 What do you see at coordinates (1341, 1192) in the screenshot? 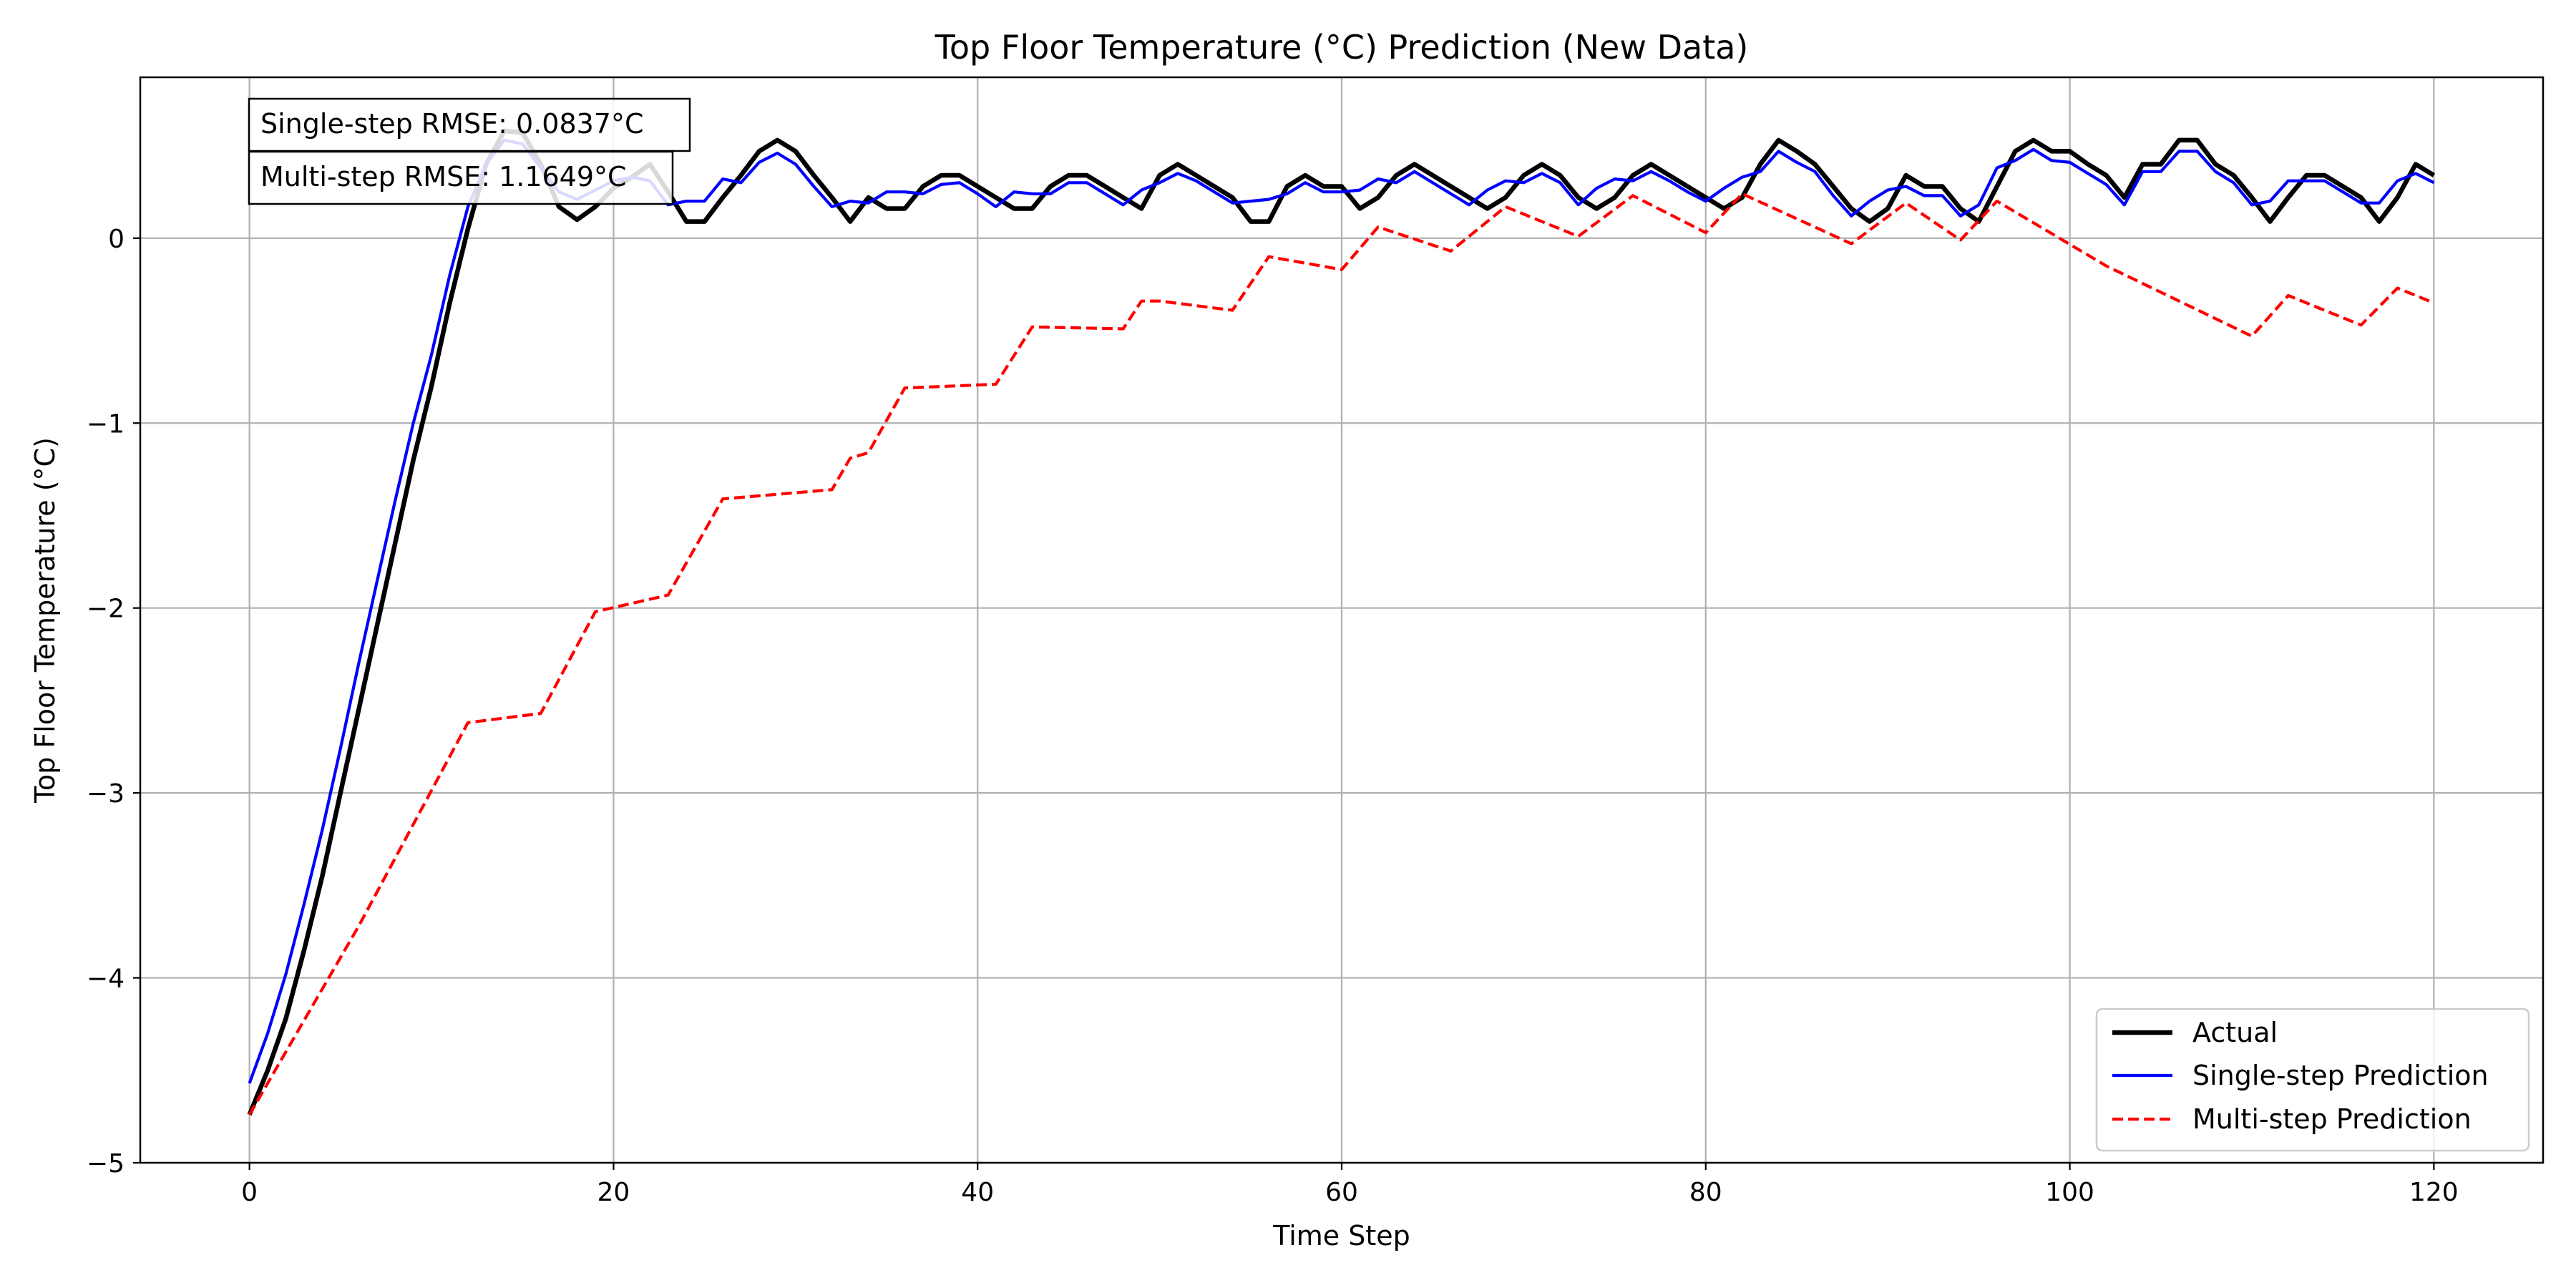
I see `x-tick-label-3: 60` at bounding box center [1341, 1192].